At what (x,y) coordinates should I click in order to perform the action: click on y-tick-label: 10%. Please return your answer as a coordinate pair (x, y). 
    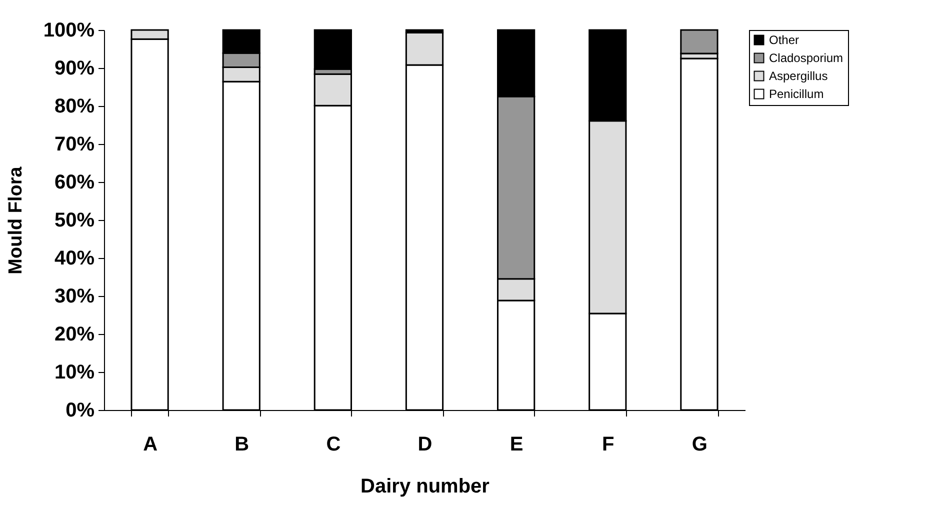
    Looking at the image, I should click on (74, 373).